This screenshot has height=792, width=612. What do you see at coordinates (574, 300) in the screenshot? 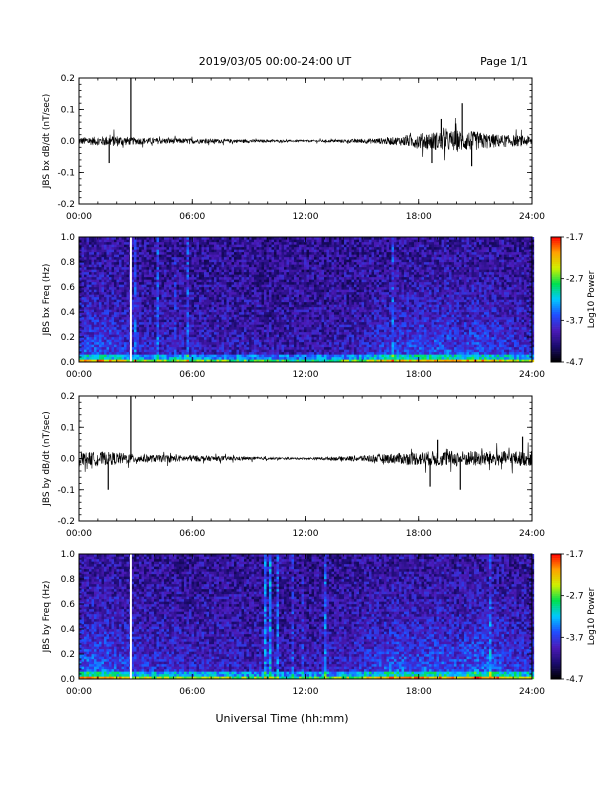
I see `bx-spectrogram-colorbar: -1.7 -2.7 -3.7 -4.7 Log10 Power` at bounding box center [574, 300].